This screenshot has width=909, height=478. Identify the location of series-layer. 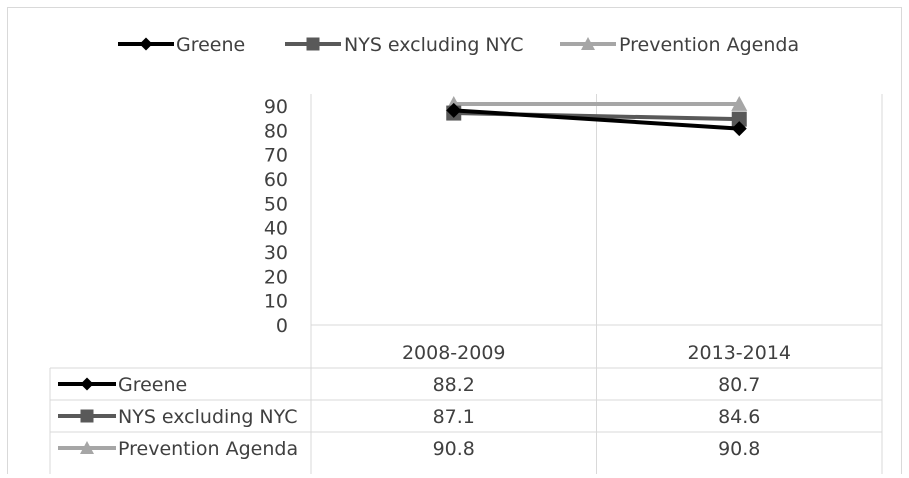
(596, 116).